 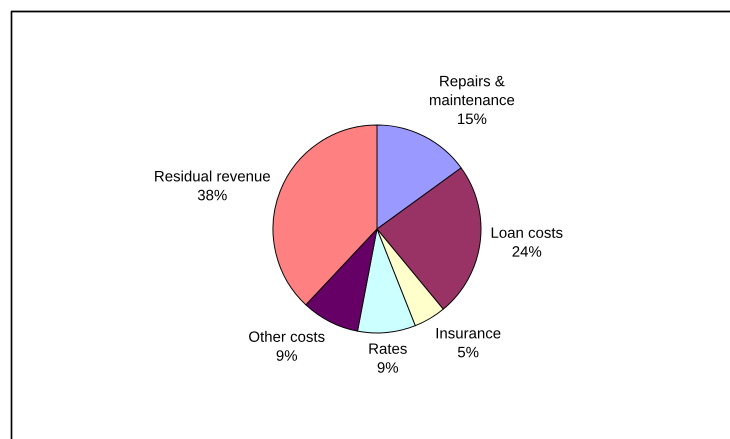 I want to click on data-label: 5%, so click(x=468, y=352).